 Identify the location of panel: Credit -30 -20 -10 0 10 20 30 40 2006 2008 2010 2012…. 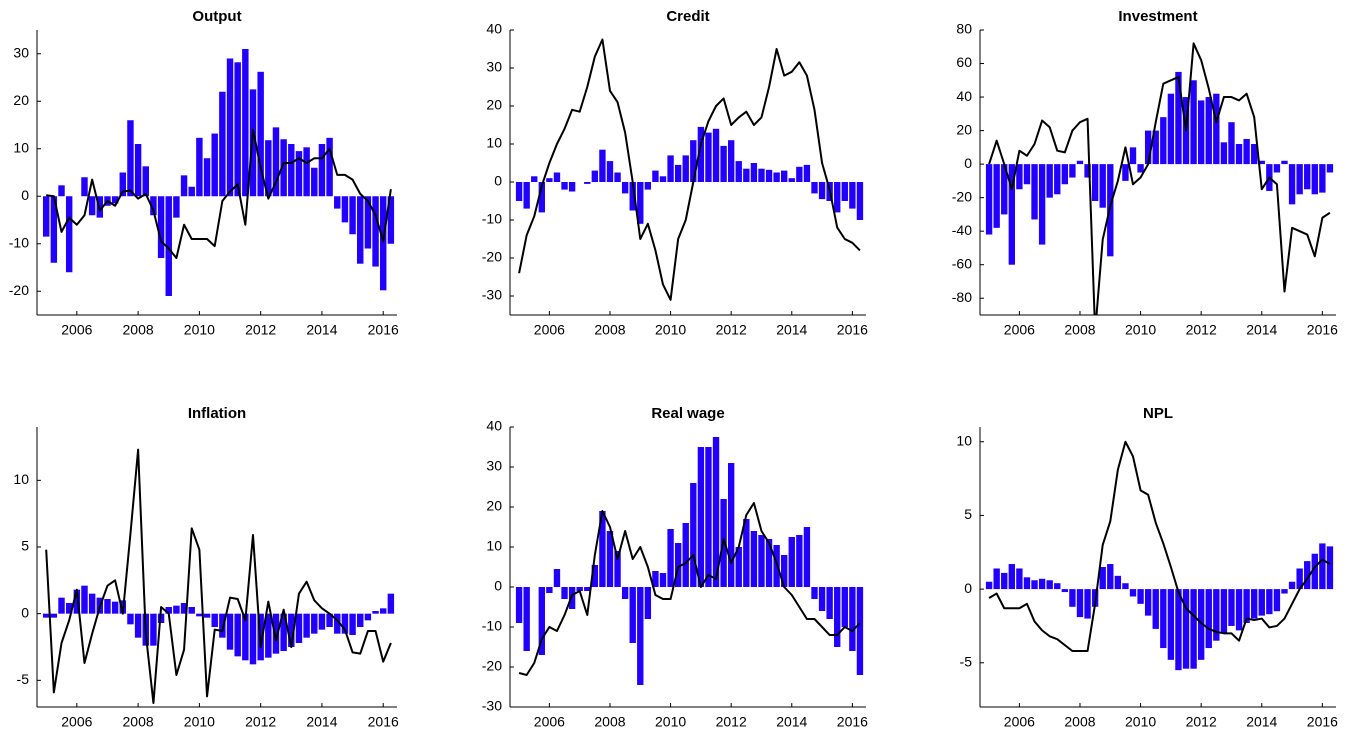
(675, 173).